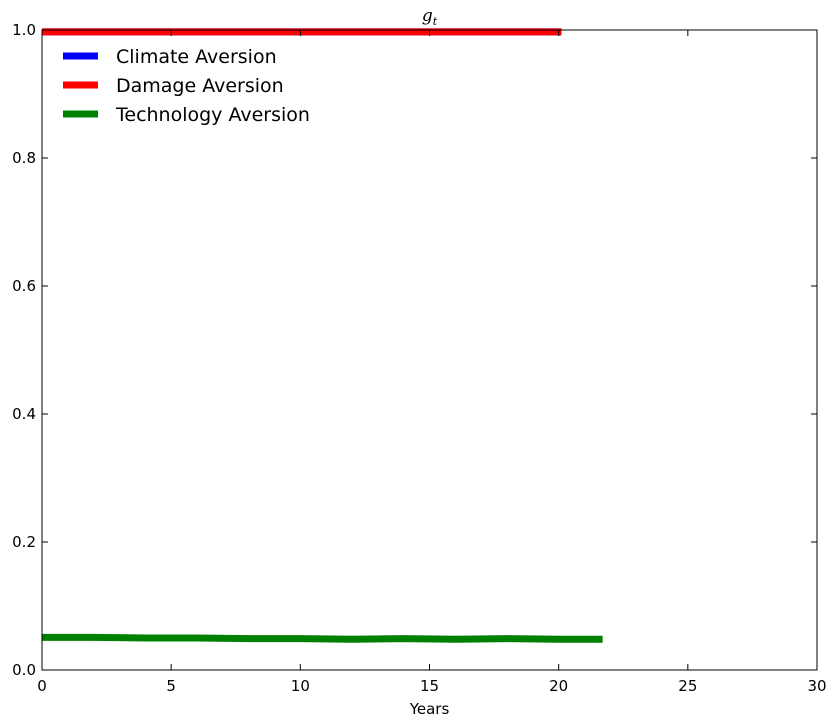 The image size is (837, 728). Describe the element at coordinates (429, 709) in the screenshot. I see `x-axis-label: Years` at that location.